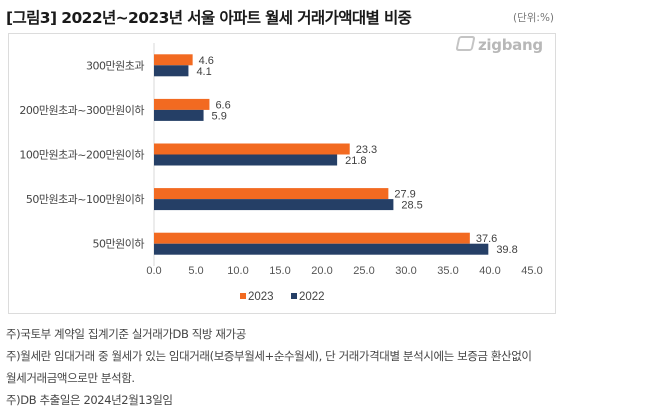  Describe the element at coordinates (153, 271) in the screenshot. I see `x-tick-label: 0.0` at that location.